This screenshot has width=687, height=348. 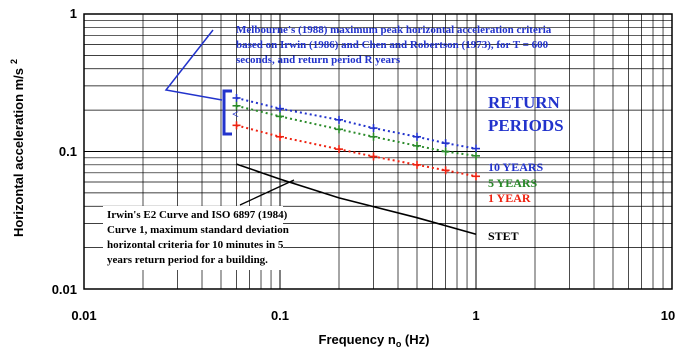 I want to click on series-label-10-years: 10 YEARS, so click(x=516, y=167).